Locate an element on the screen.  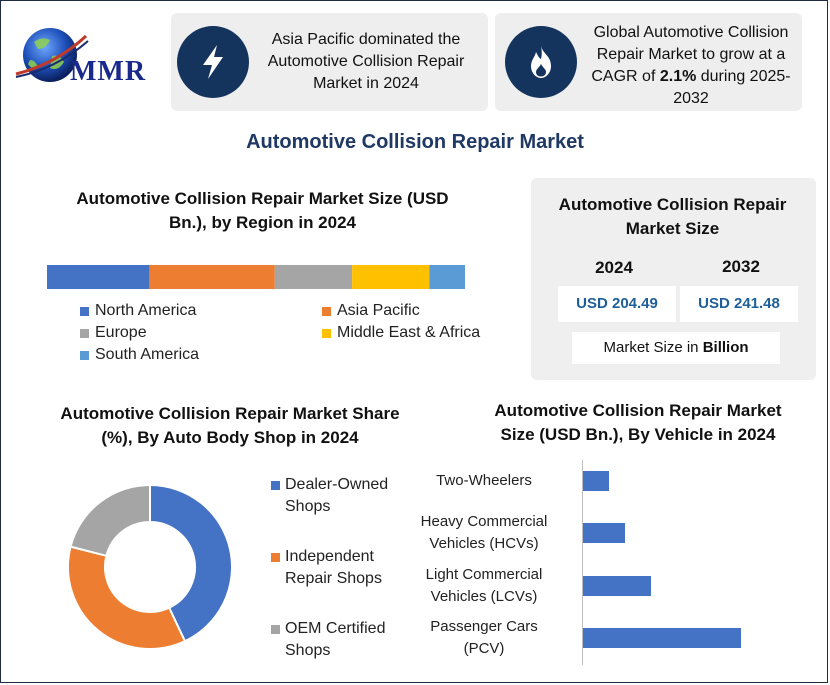
market-size-unit: Market Size in Billion is located at coordinates (676, 348).